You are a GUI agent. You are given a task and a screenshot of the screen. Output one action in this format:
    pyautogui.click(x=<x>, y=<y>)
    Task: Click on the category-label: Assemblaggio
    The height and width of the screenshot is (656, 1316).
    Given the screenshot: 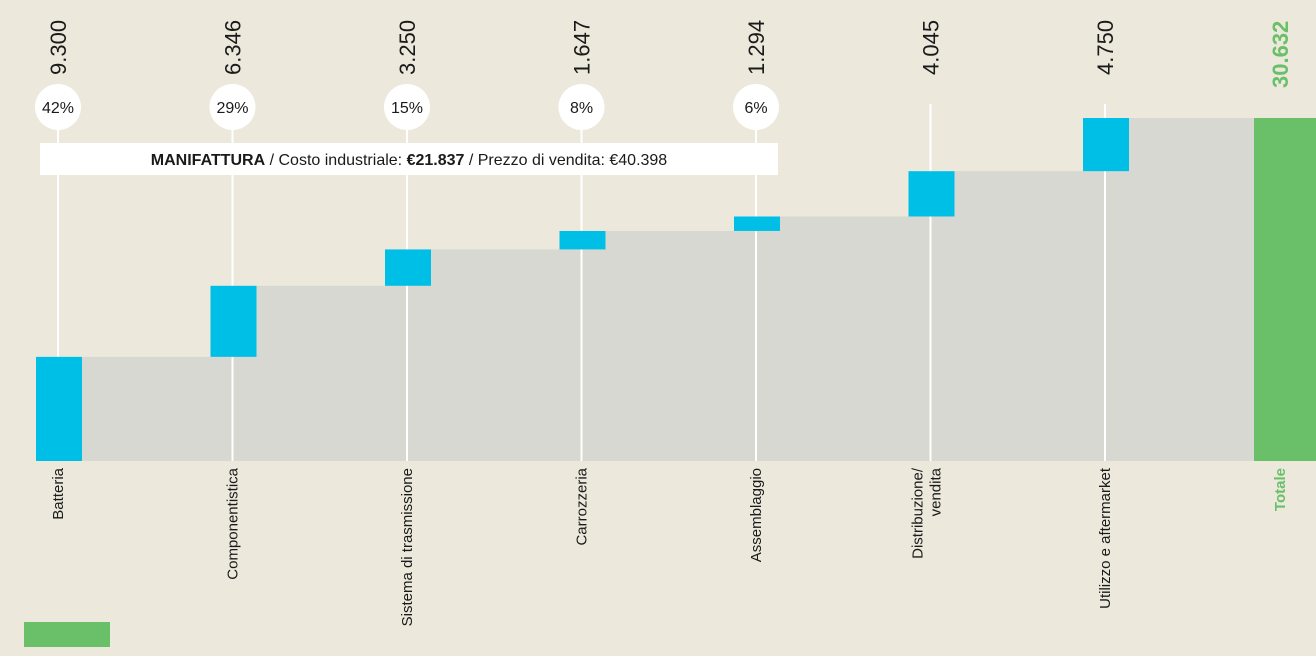 What is the action you would take?
    pyautogui.click(x=756, y=515)
    